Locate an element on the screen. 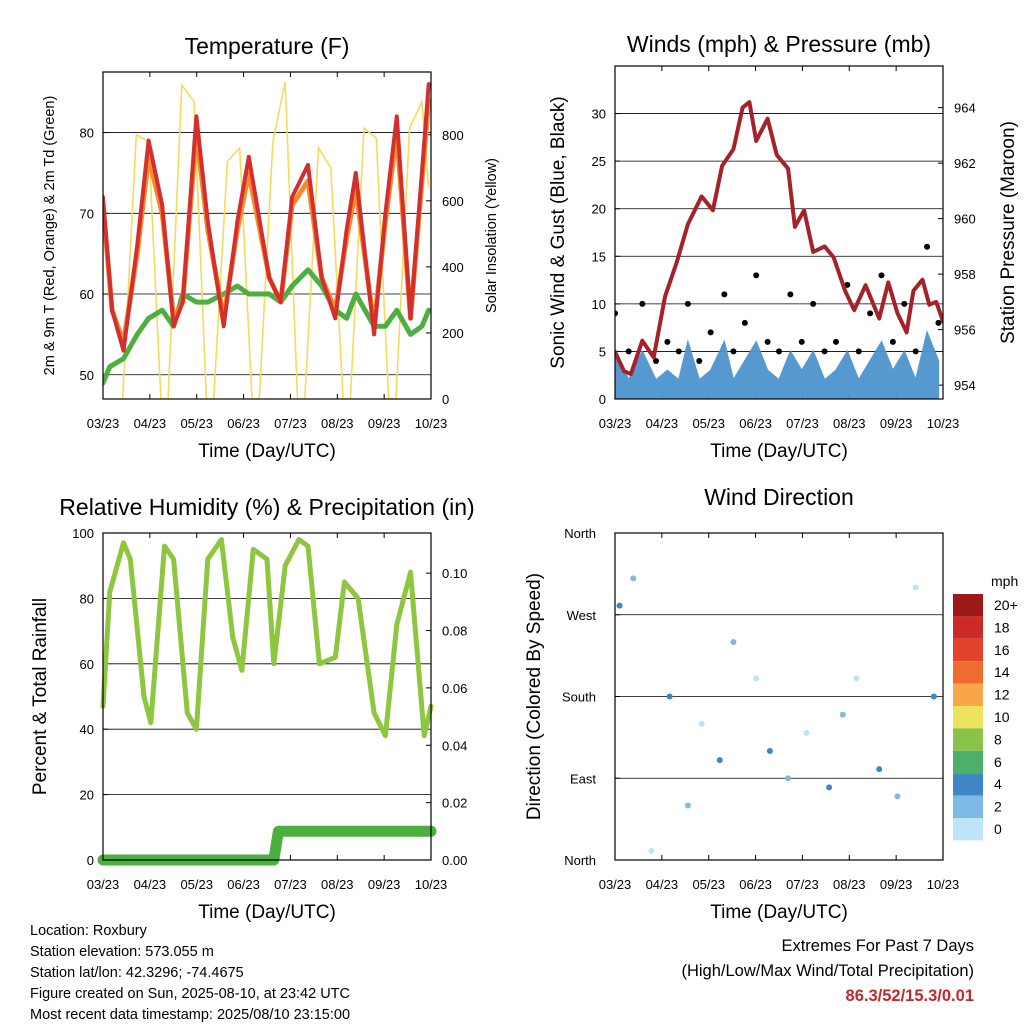  humidity-ytick-right-label: 0.08 is located at coordinates (454, 631).